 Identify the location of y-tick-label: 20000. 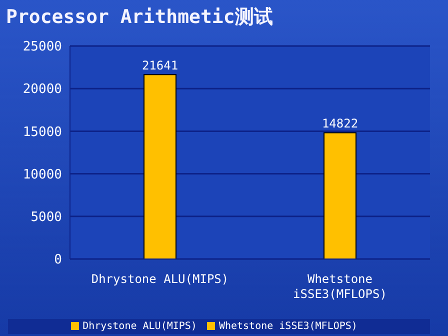
(42, 90).